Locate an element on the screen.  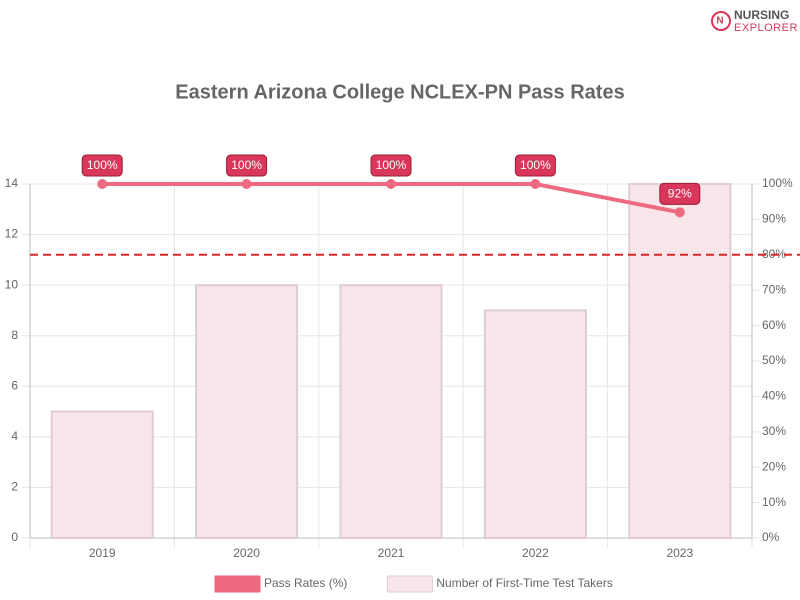
data-label: 92% is located at coordinates (680, 193).